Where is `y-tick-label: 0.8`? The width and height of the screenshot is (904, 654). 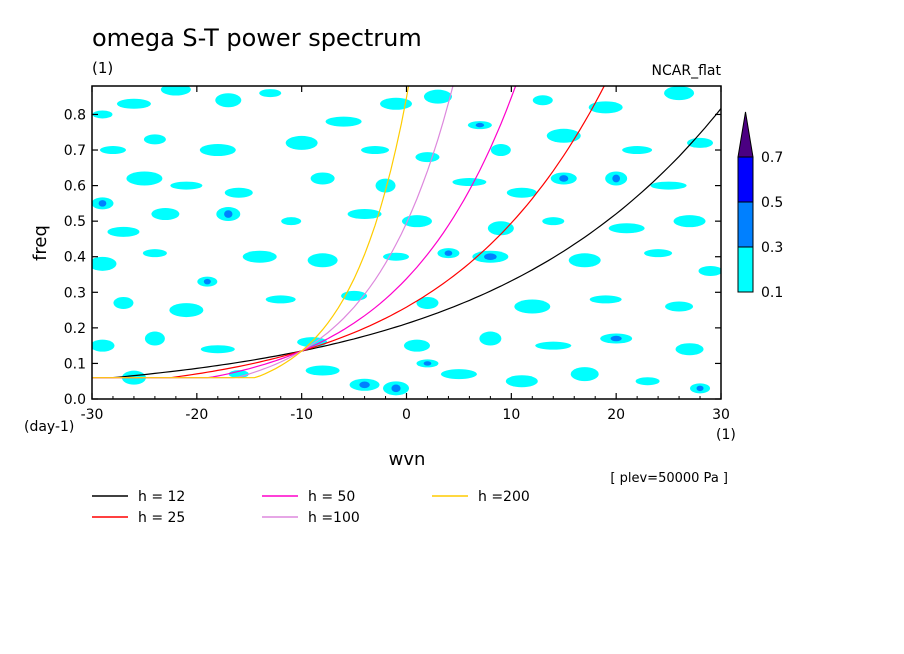
y-tick-label: 0.8 is located at coordinates (75, 115).